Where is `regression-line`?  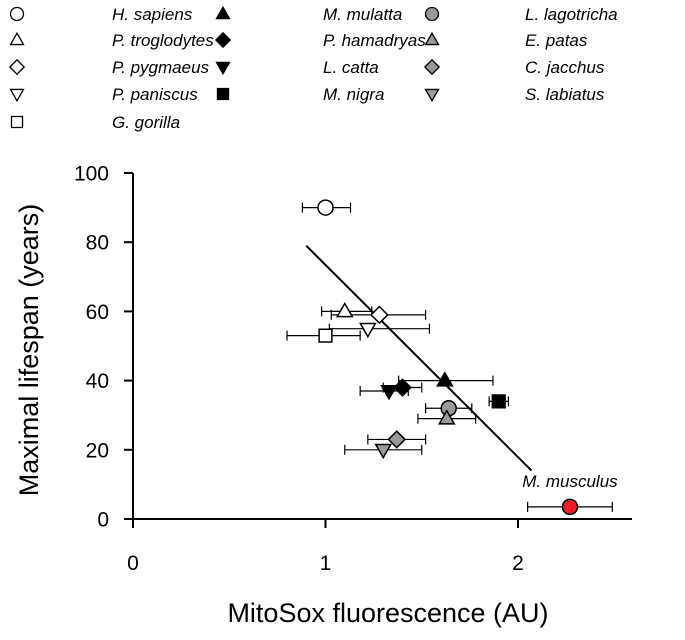 regression-line is located at coordinates (419, 358).